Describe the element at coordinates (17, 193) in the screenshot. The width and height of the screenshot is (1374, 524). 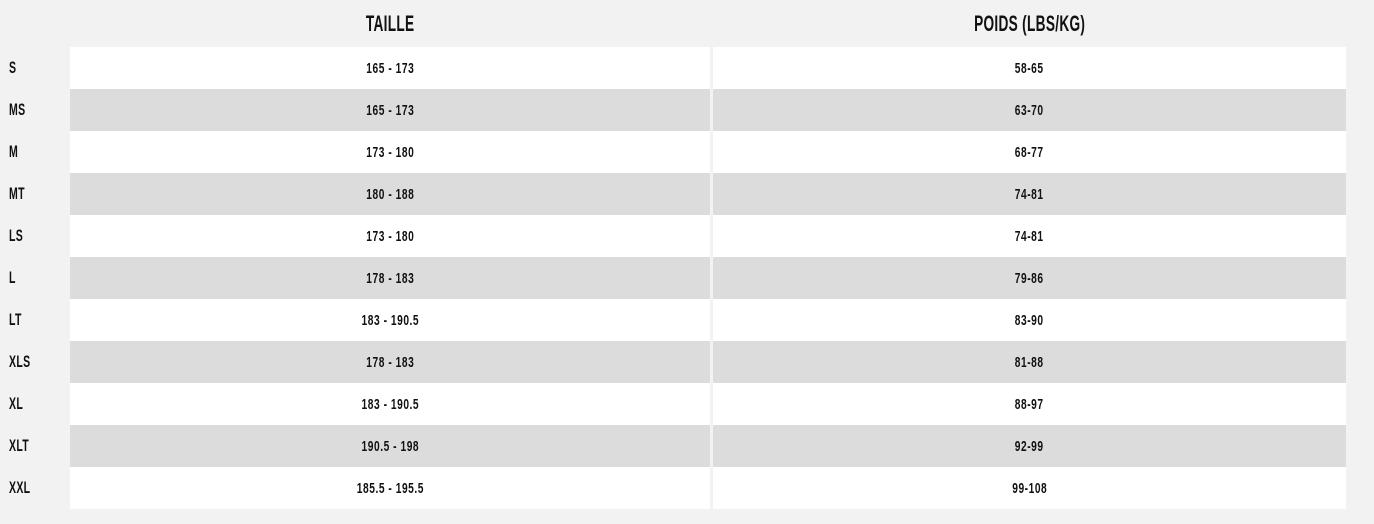
I see `size-label: MT` at that location.